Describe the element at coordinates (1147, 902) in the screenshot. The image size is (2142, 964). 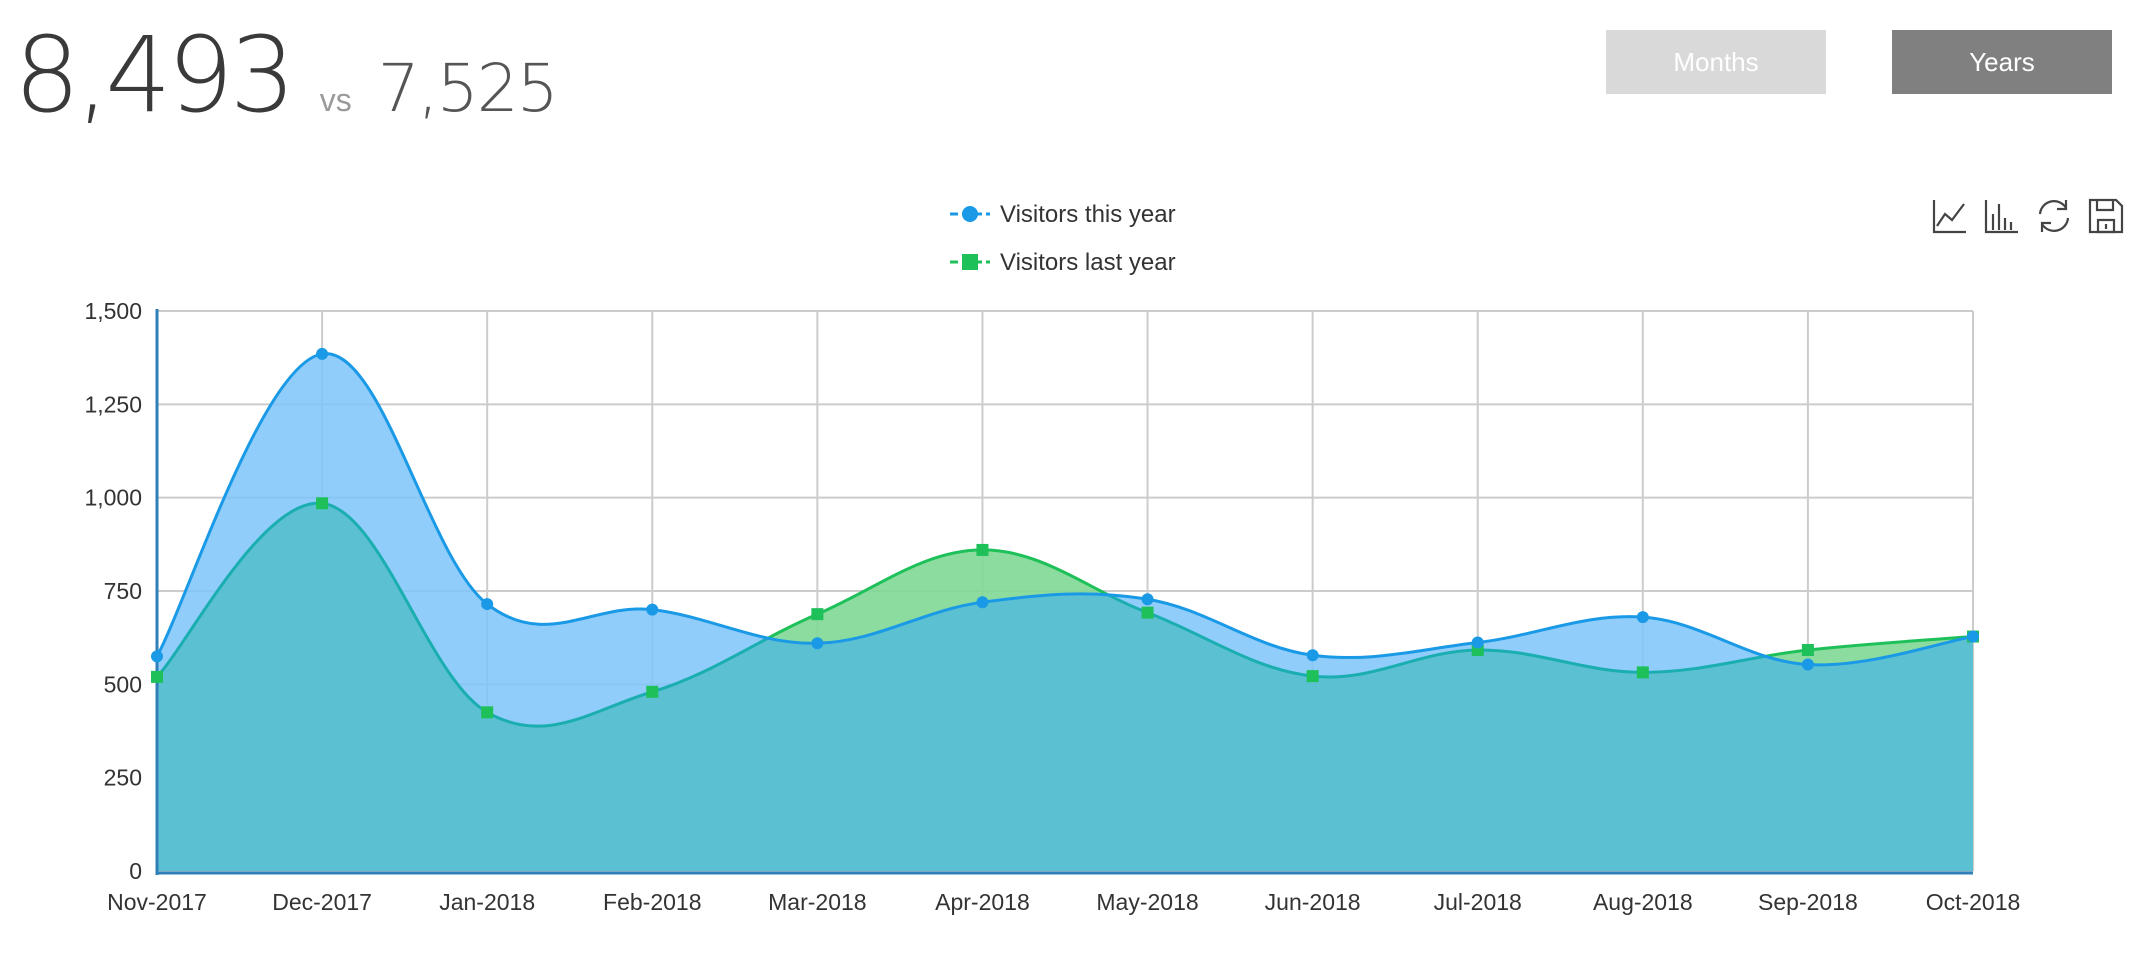
I see `x-tick-label: May-2018` at that location.